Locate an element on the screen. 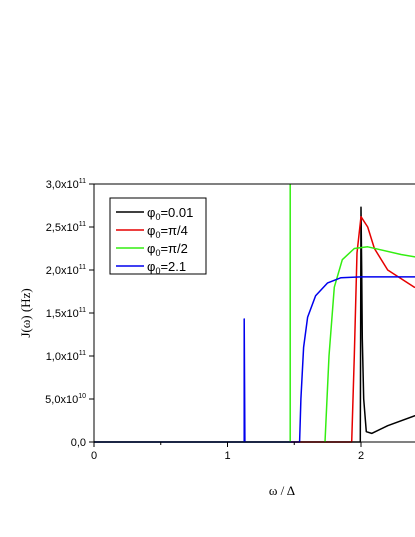  x-tick-label-2: 2 is located at coordinates (361, 456).